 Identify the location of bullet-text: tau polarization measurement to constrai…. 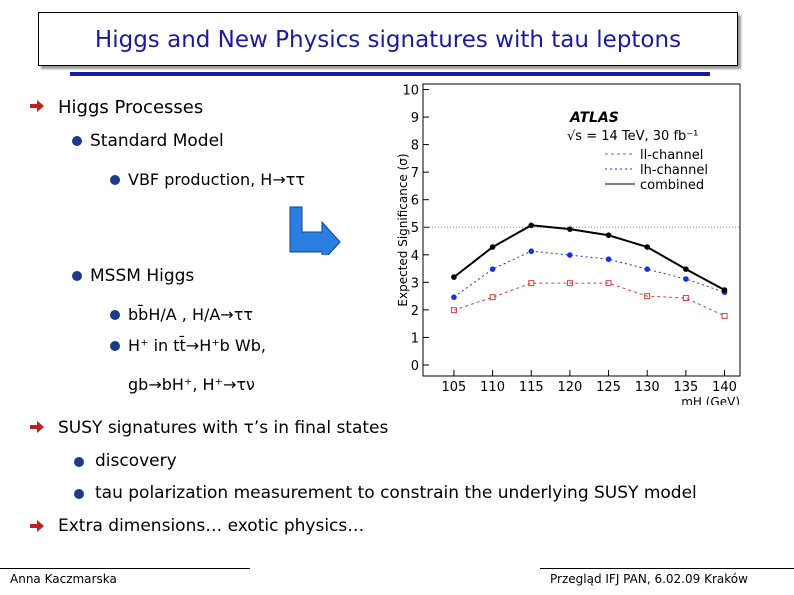
(396, 493).